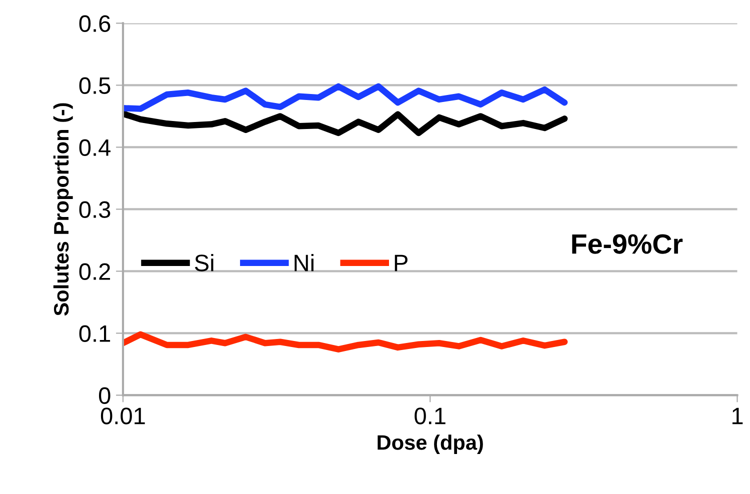  I want to click on y-tick-label: 0.4, so click(95, 147).